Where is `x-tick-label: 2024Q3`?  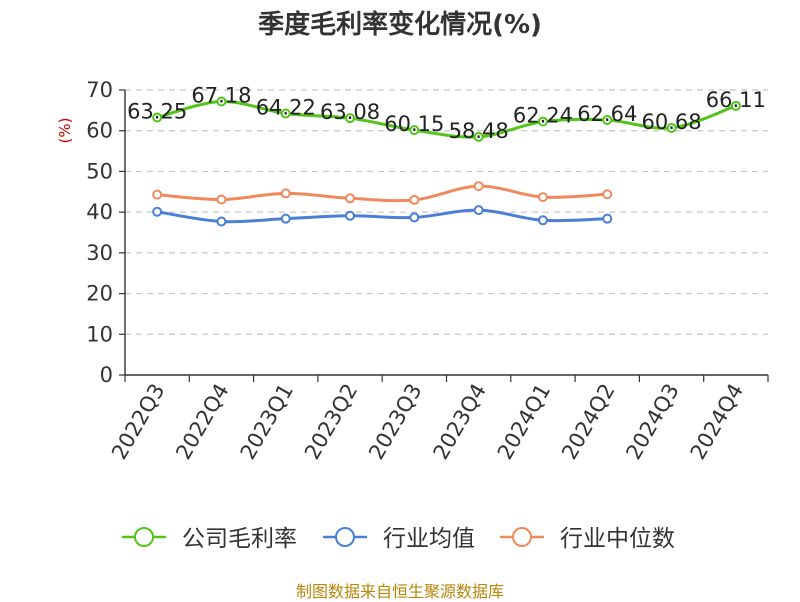 x-tick-label: 2024Q3 is located at coordinates (652, 422).